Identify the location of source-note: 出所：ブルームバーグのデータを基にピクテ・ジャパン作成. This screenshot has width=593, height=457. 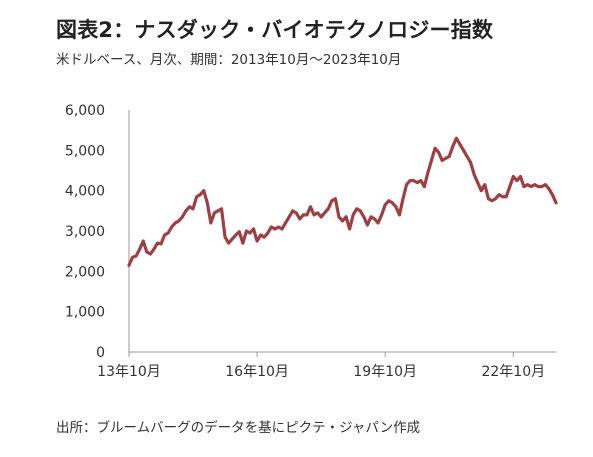
(238, 428).